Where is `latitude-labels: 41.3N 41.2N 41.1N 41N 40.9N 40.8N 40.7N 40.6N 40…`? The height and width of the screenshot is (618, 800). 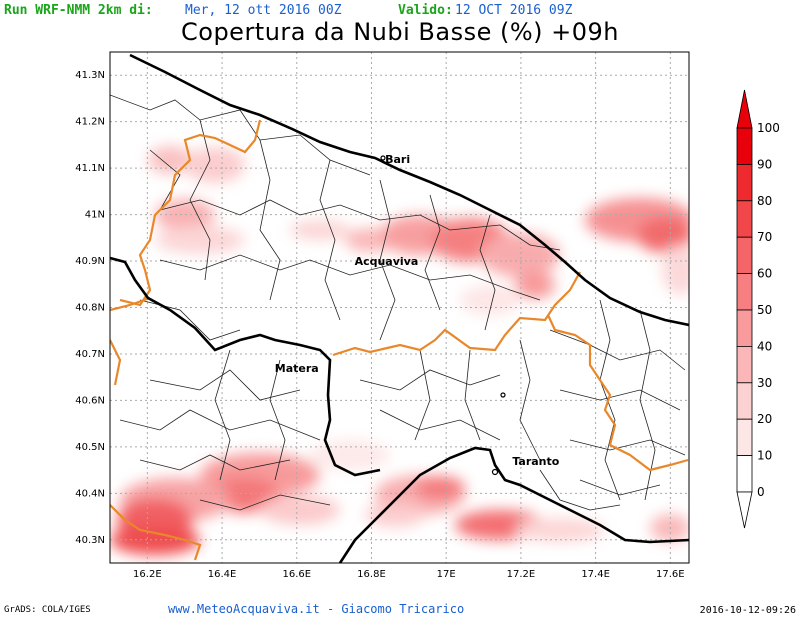 latitude-labels: 41.3N 41.2N 41.1N 41N 40.9N 40.8N 40.7N 40.6N 40… is located at coordinates (90, 308).